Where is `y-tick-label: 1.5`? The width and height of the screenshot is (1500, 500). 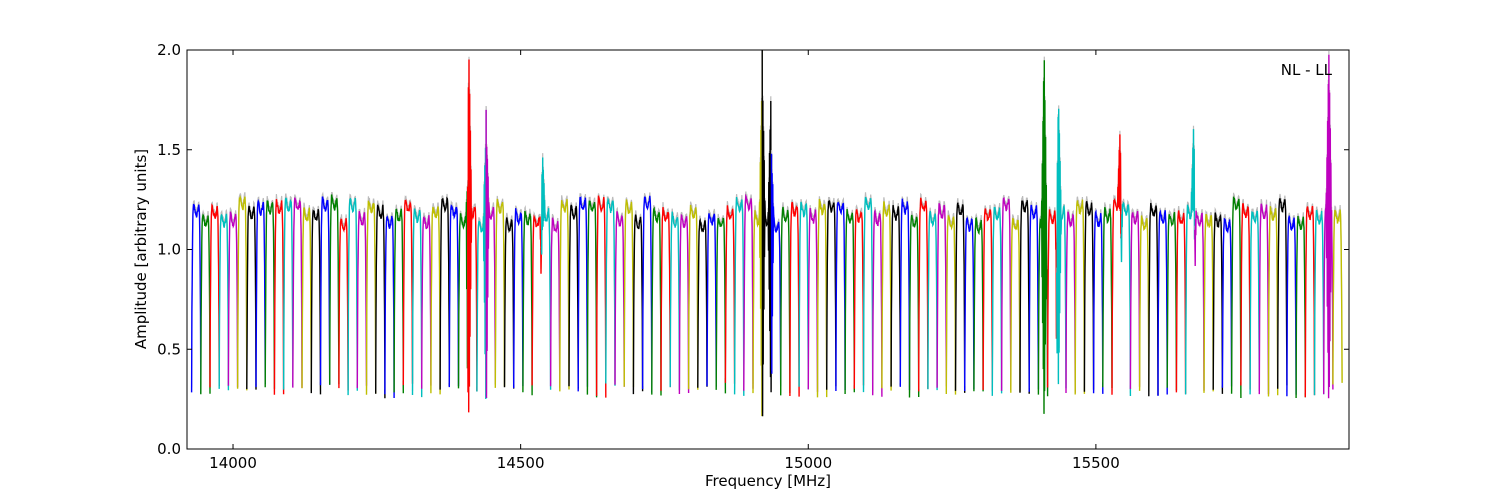
y-tick-label: 1.5 is located at coordinates (169, 150).